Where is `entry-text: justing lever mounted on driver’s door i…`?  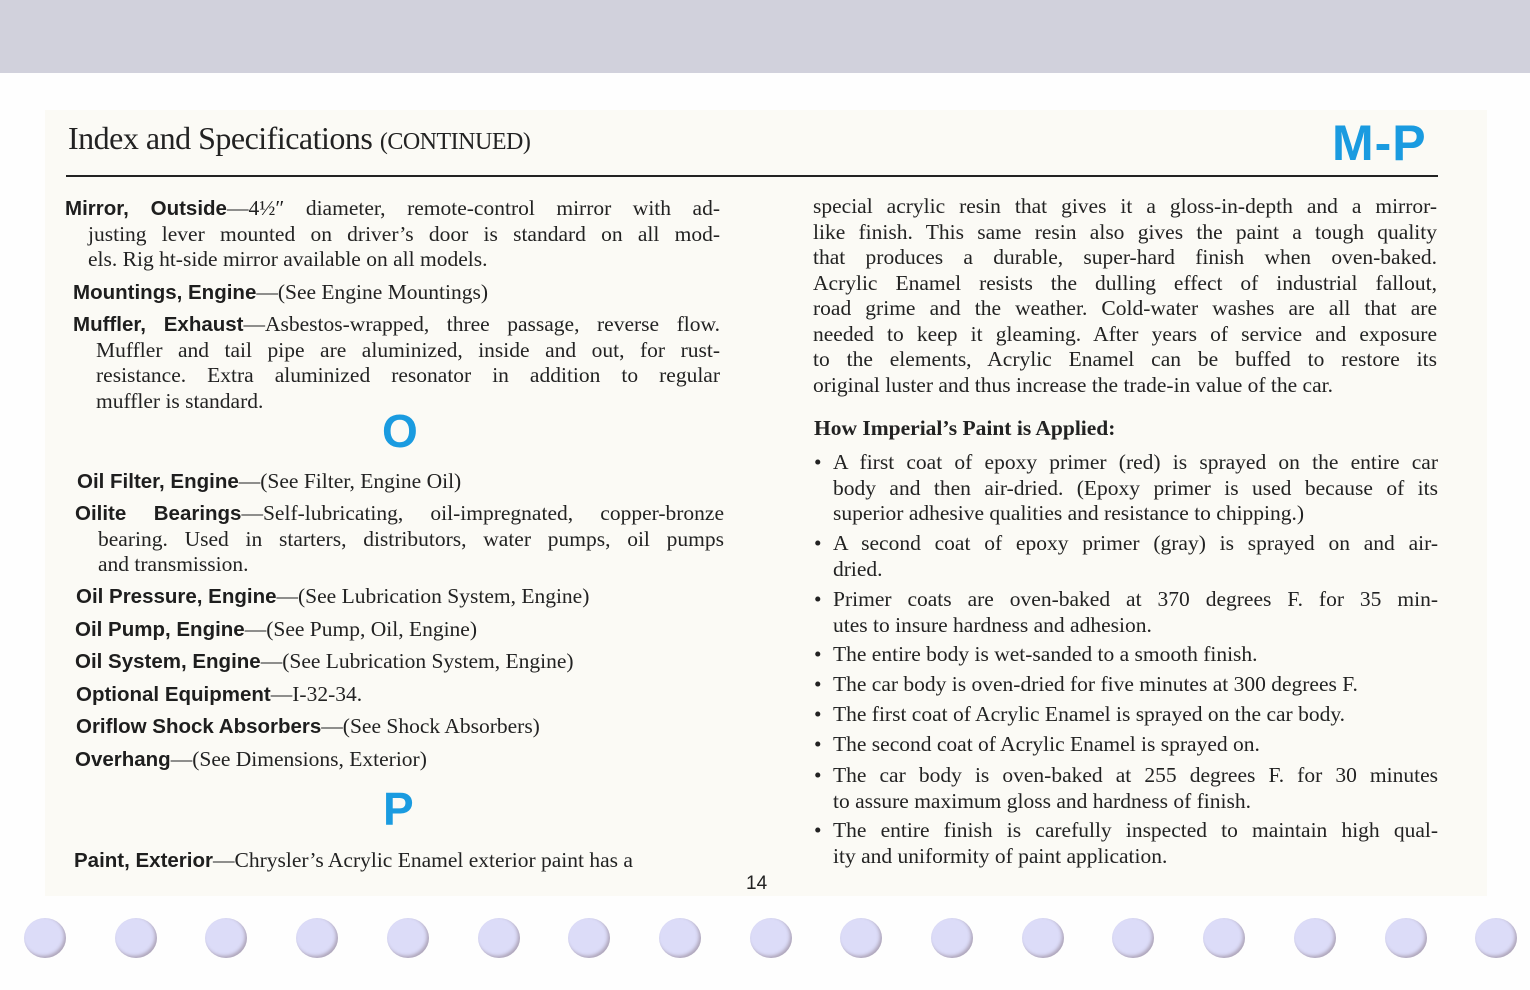
entry-text: justing lever mounted on driver’s door i… is located at coordinates (404, 233).